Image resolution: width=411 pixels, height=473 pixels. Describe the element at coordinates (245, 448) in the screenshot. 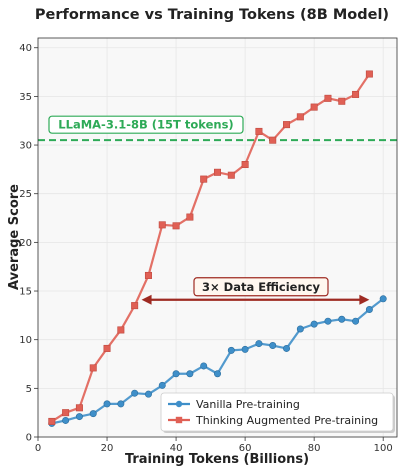

I see `x-tick-label: 60` at that location.